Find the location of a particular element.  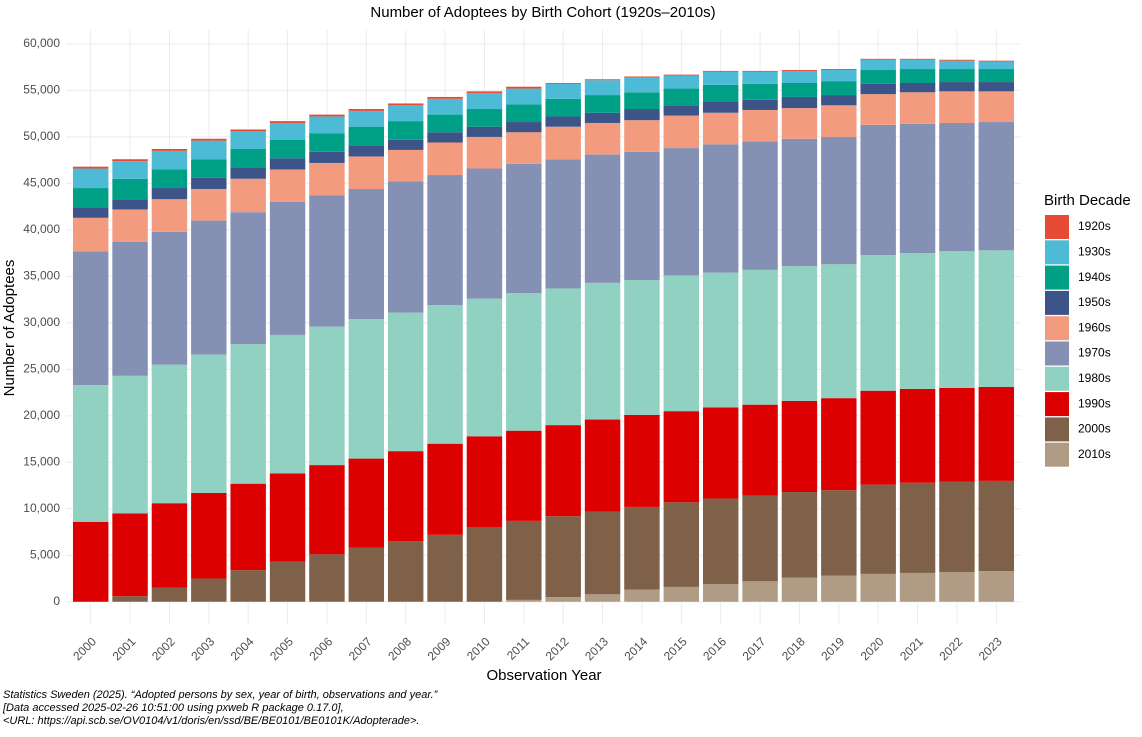

x-tick-label: 2014 is located at coordinates (636, 648).